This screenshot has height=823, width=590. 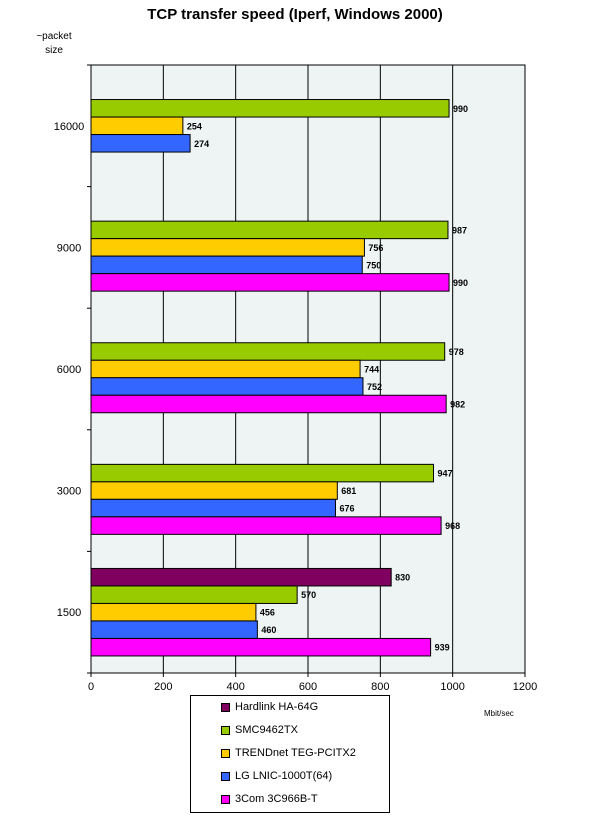 I want to click on category-label: 3000, so click(x=69, y=492).